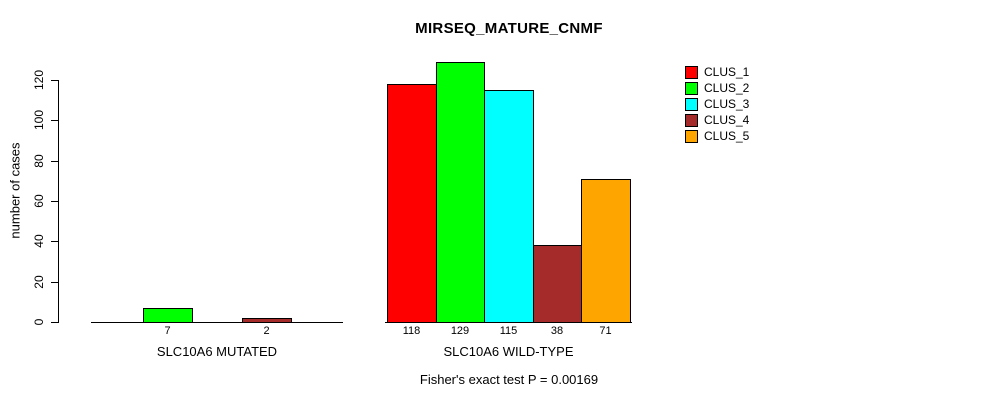  Describe the element at coordinates (168, 315) in the screenshot. I see `bar-clus_2-mutated` at that location.